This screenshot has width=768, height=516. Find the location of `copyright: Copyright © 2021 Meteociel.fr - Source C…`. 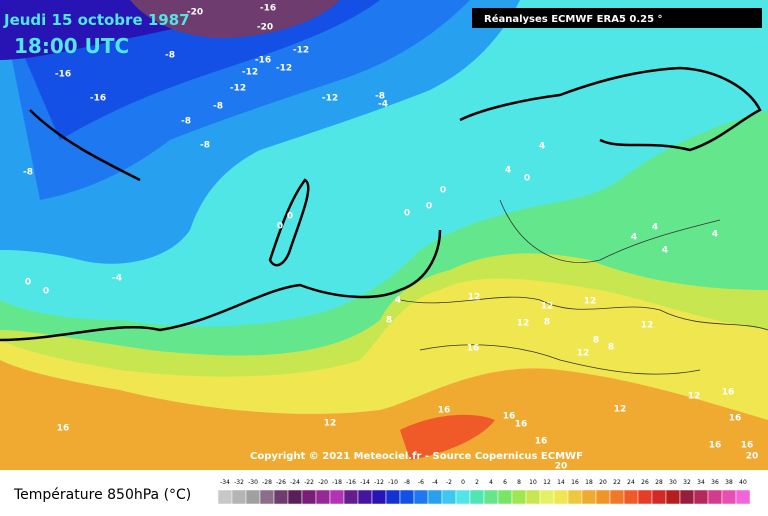

copyright: Copyright © 2021 Meteociel.fr - Source C… is located at coordinates (416, 456).